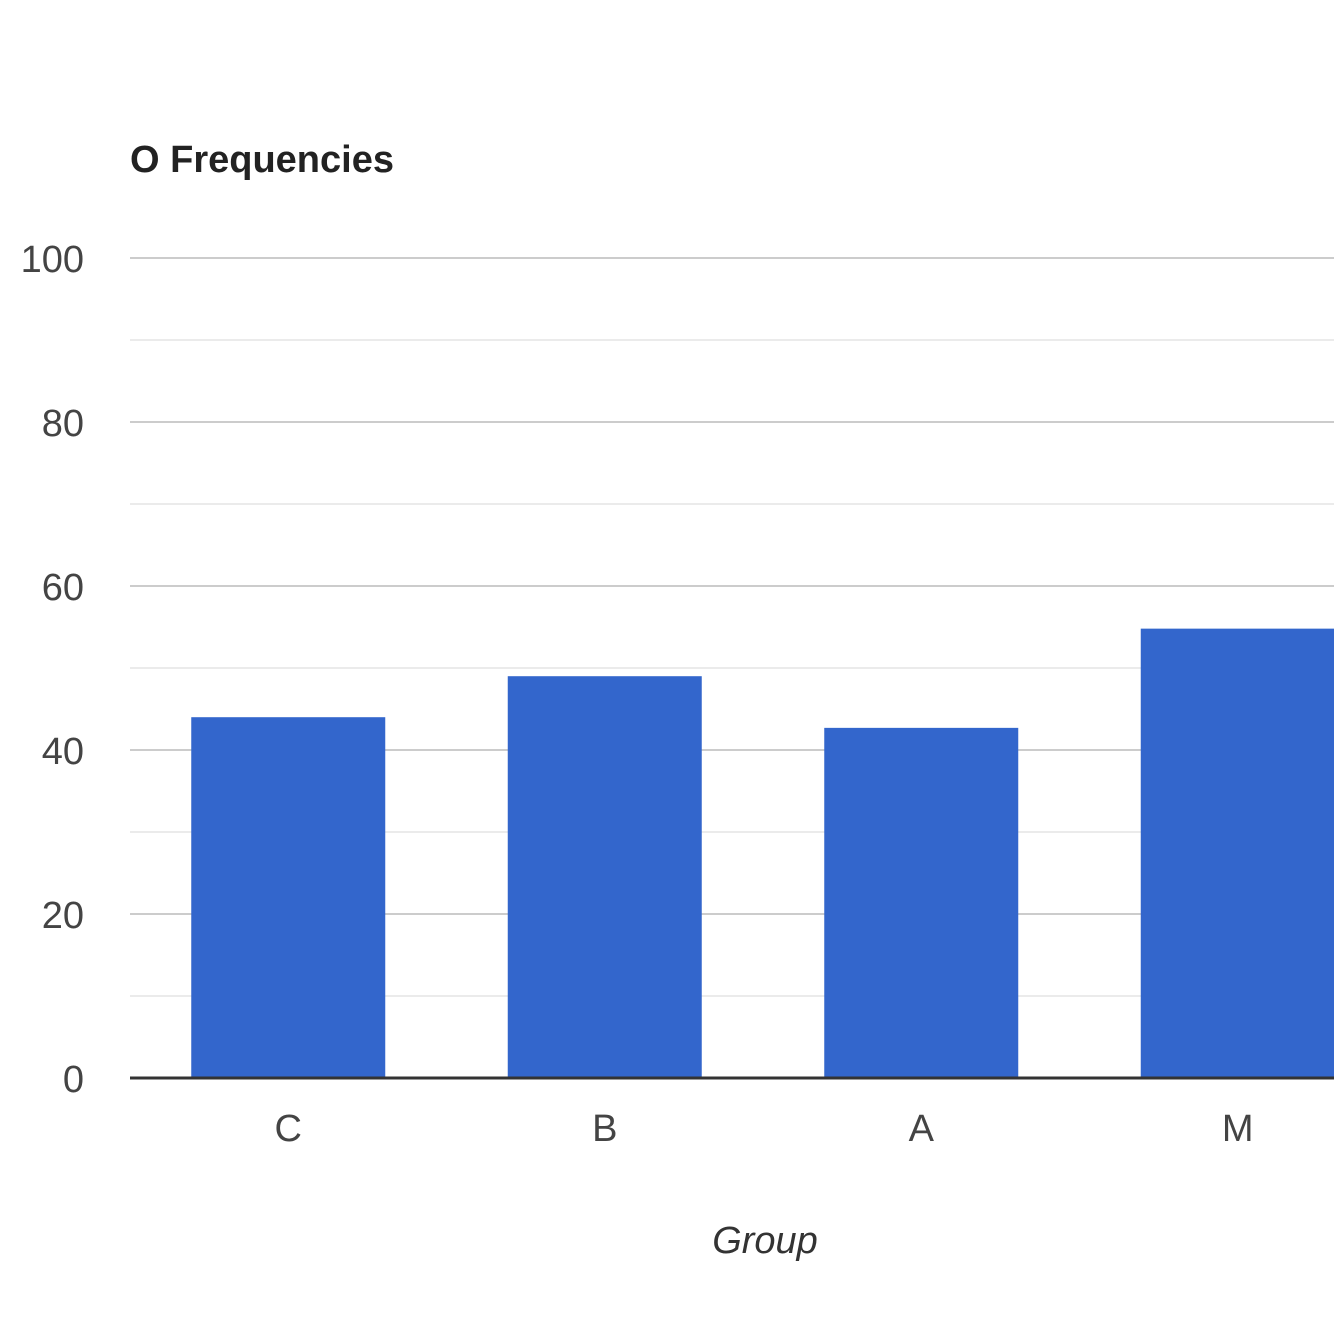 The image size is (1334, 1334). Describe the element at coordinates (604, 877) in the screenshot. I see `bar-b` at that location.